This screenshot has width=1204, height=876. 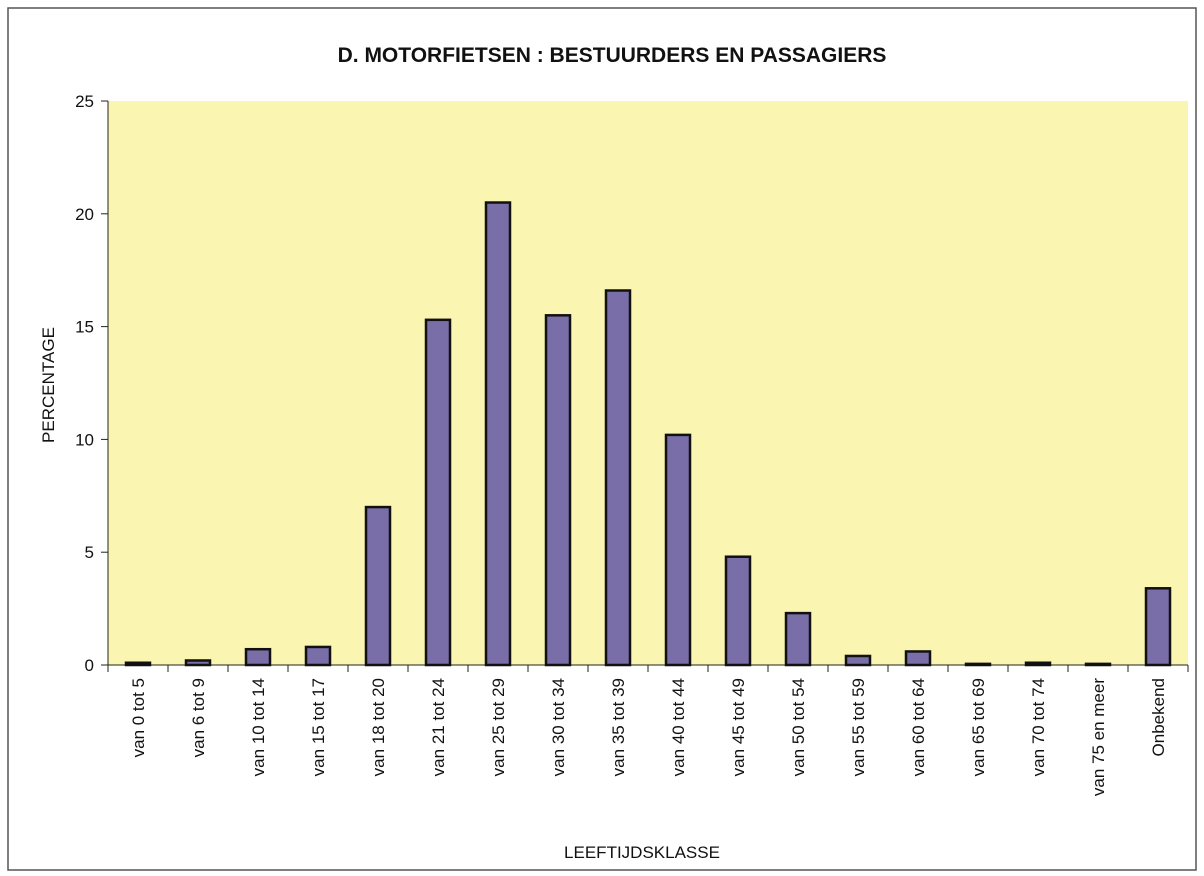 What do you see at coordinates (978, 727) in the screenshot?
I see `x-tick-label: van 65 tot 69` at bounding box center [978, 727].